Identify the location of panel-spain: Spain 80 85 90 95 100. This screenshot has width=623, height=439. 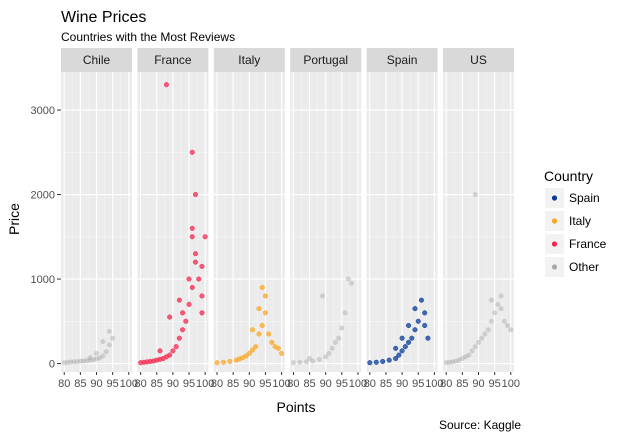
(404, 219).